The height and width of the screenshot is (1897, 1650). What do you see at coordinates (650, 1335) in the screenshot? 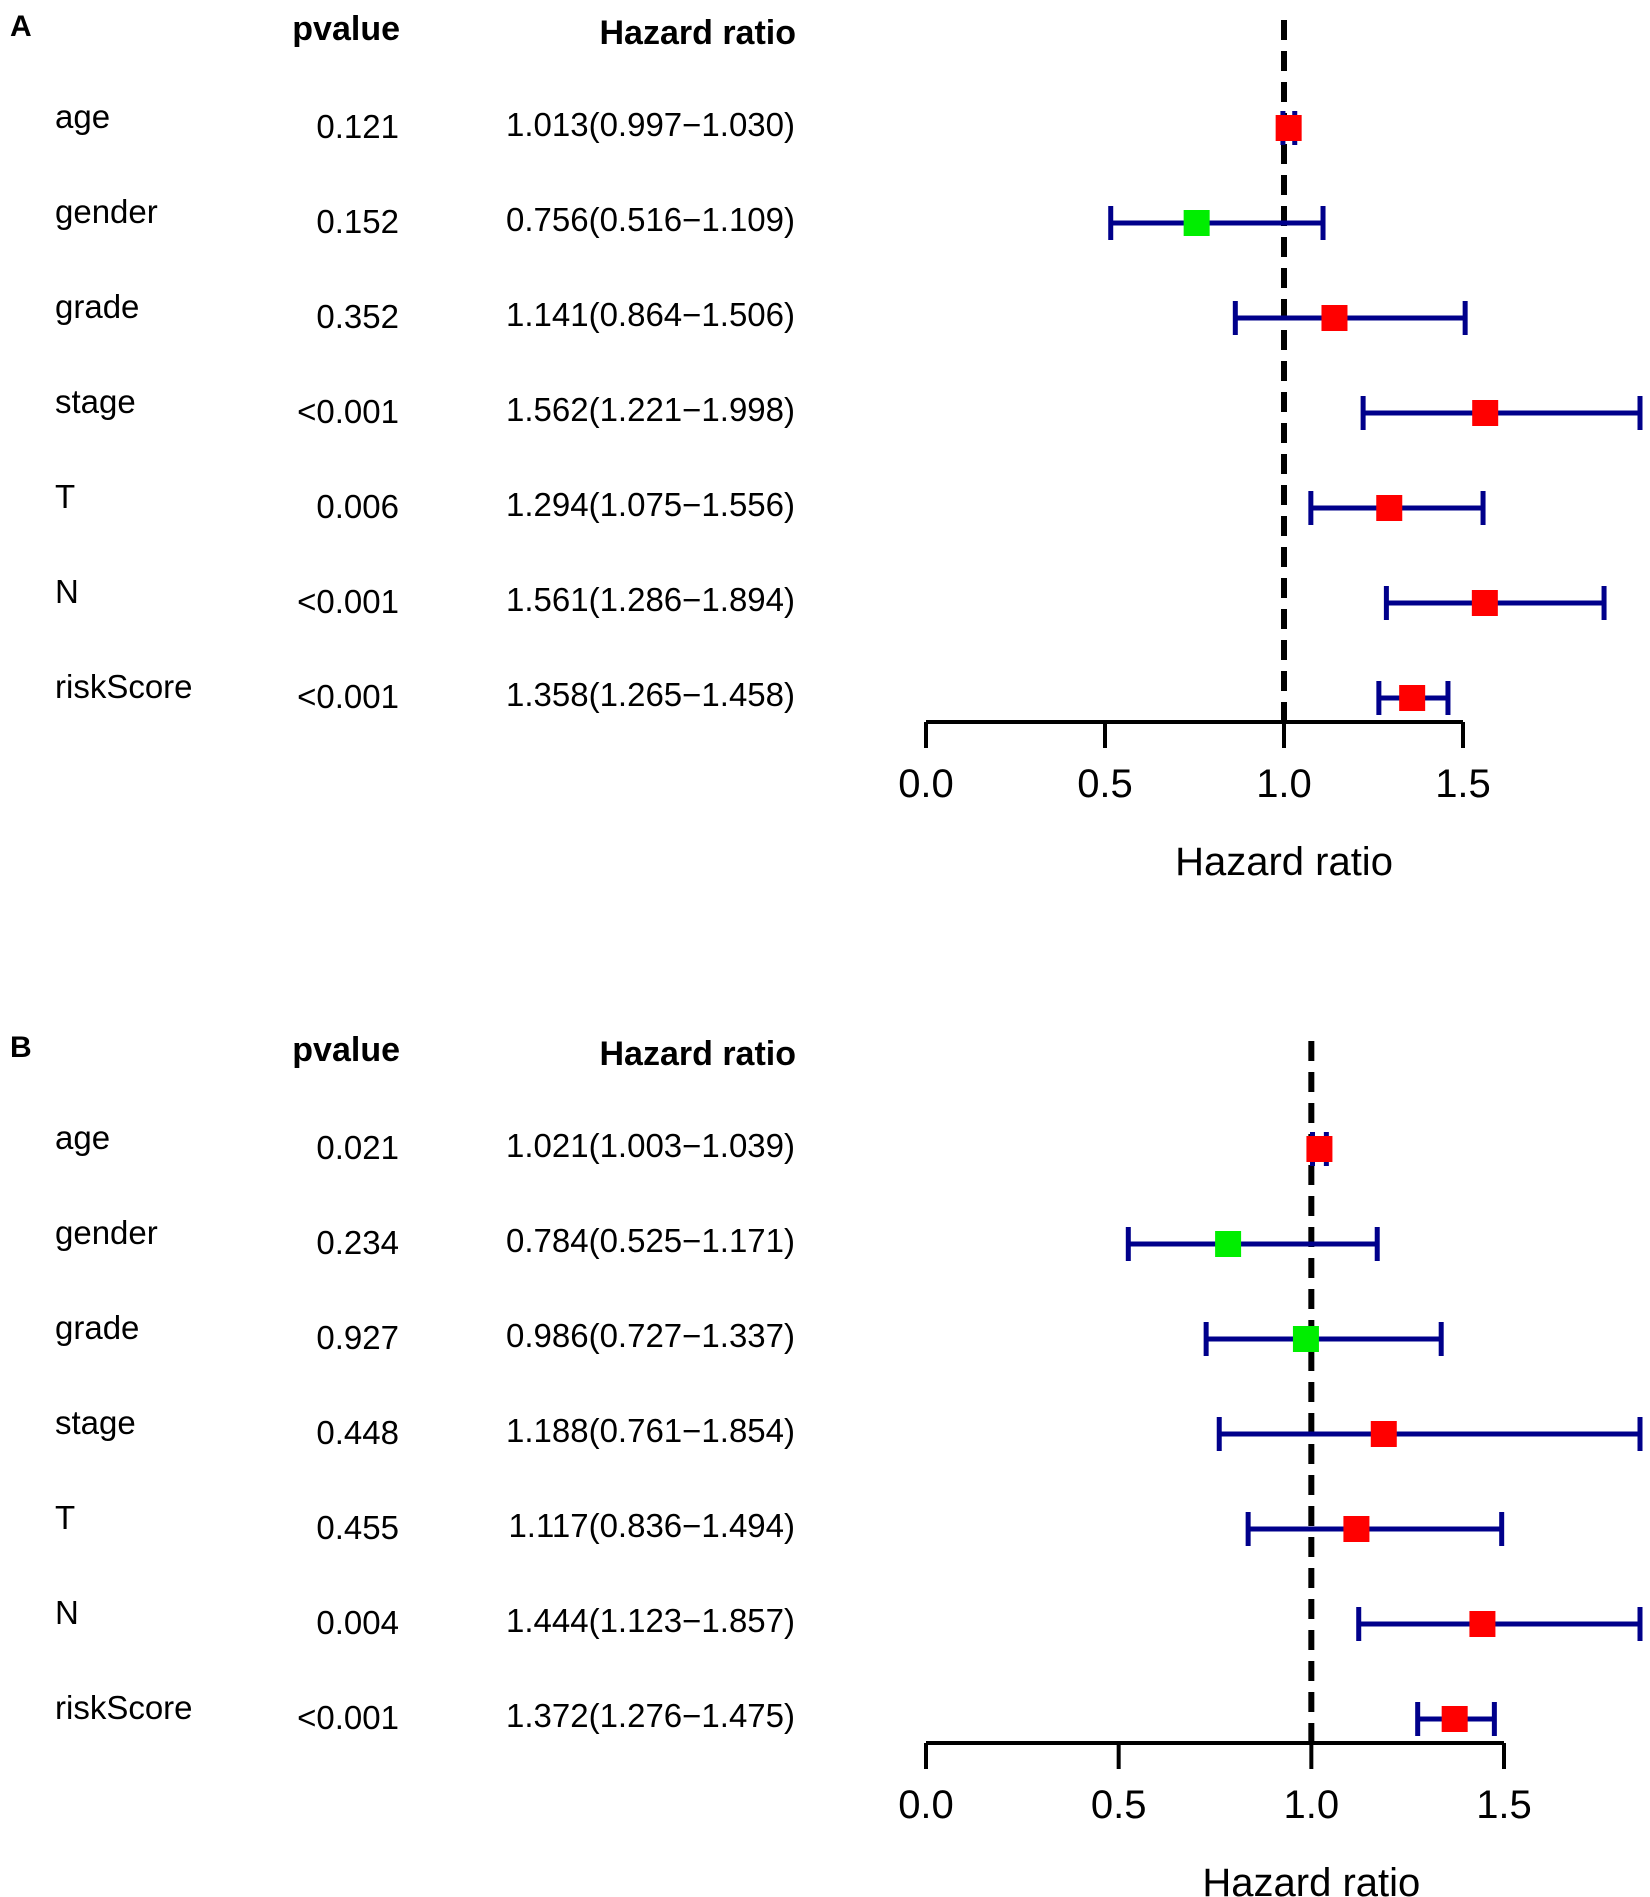
I see `hazard-ratio-text: 0.986(0.727−1.337)` at bounding box center [650, 1335].